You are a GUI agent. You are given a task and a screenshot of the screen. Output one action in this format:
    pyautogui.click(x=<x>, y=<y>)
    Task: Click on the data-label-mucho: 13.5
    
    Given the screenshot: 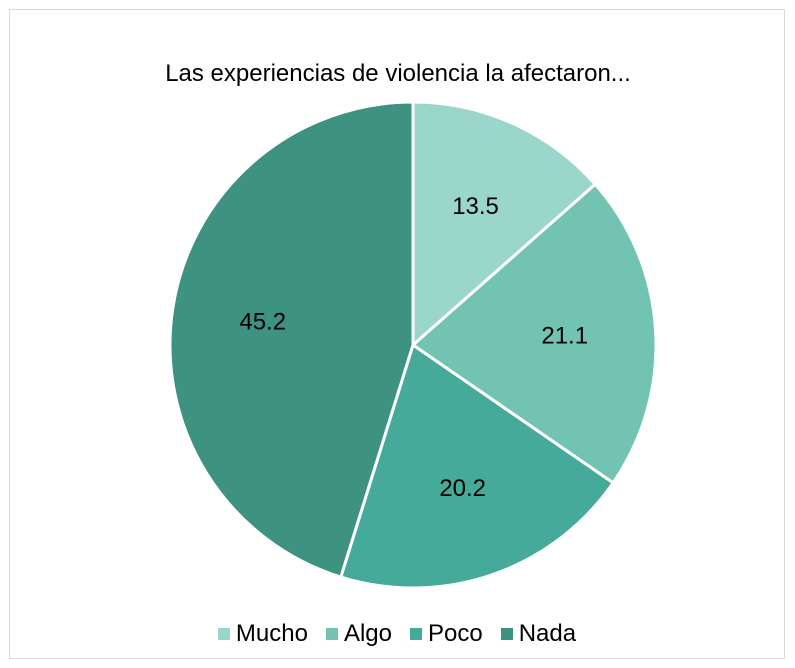 What is the action you would take?
    pyautogui.click(x=475, y=206)
    